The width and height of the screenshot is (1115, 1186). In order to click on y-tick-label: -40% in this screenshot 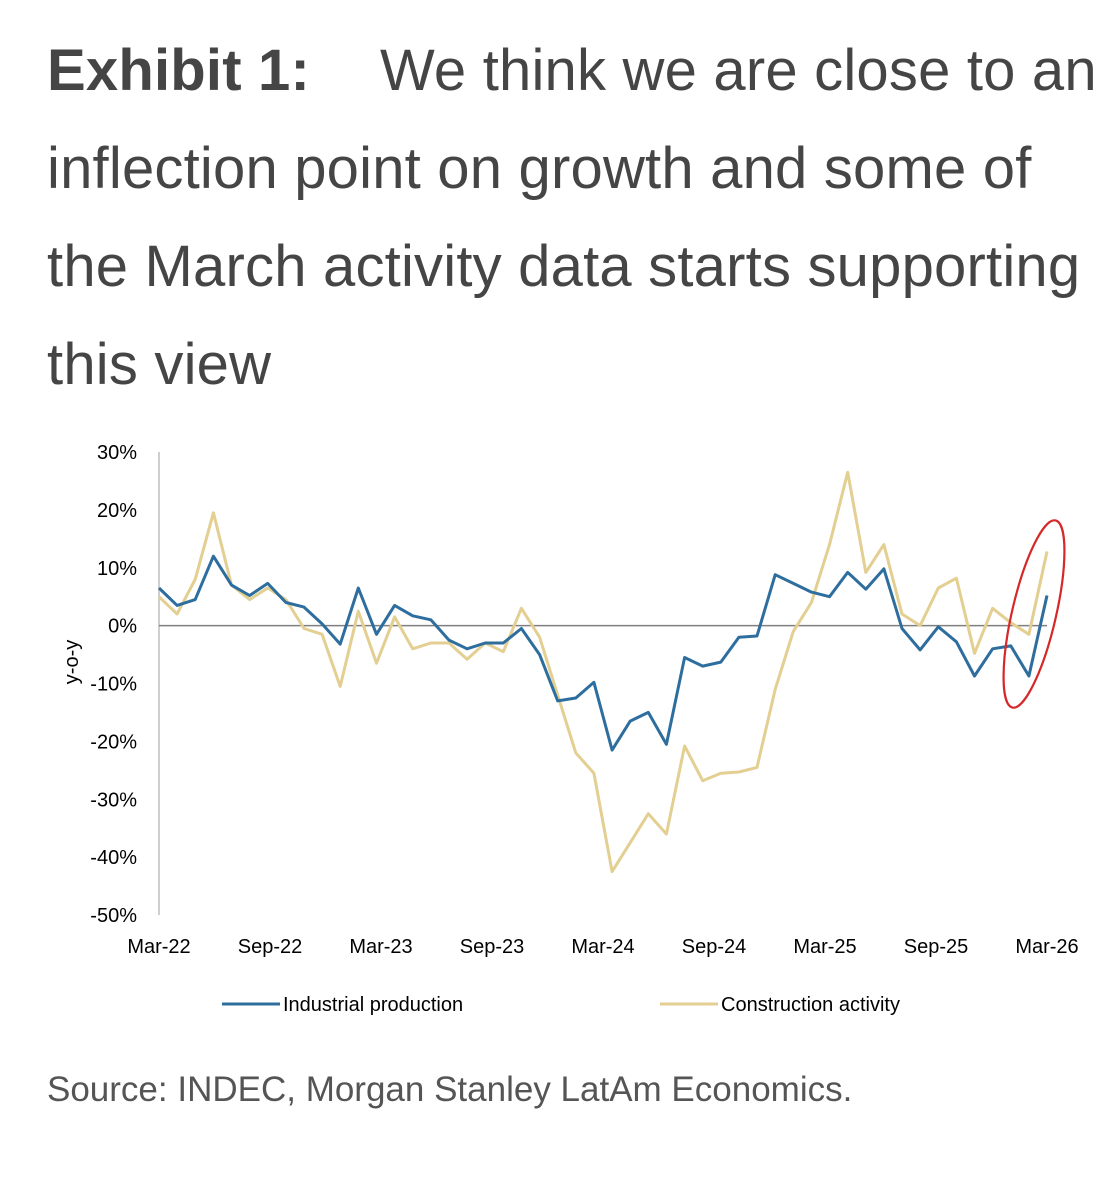, I will do `click(113, 858)`.